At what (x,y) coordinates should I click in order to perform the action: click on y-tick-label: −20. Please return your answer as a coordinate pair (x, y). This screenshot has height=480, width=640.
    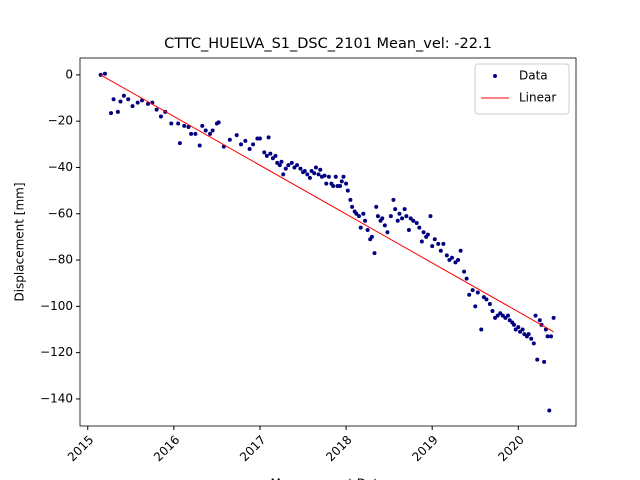
    Looking at the image, I should click on (60, 121).